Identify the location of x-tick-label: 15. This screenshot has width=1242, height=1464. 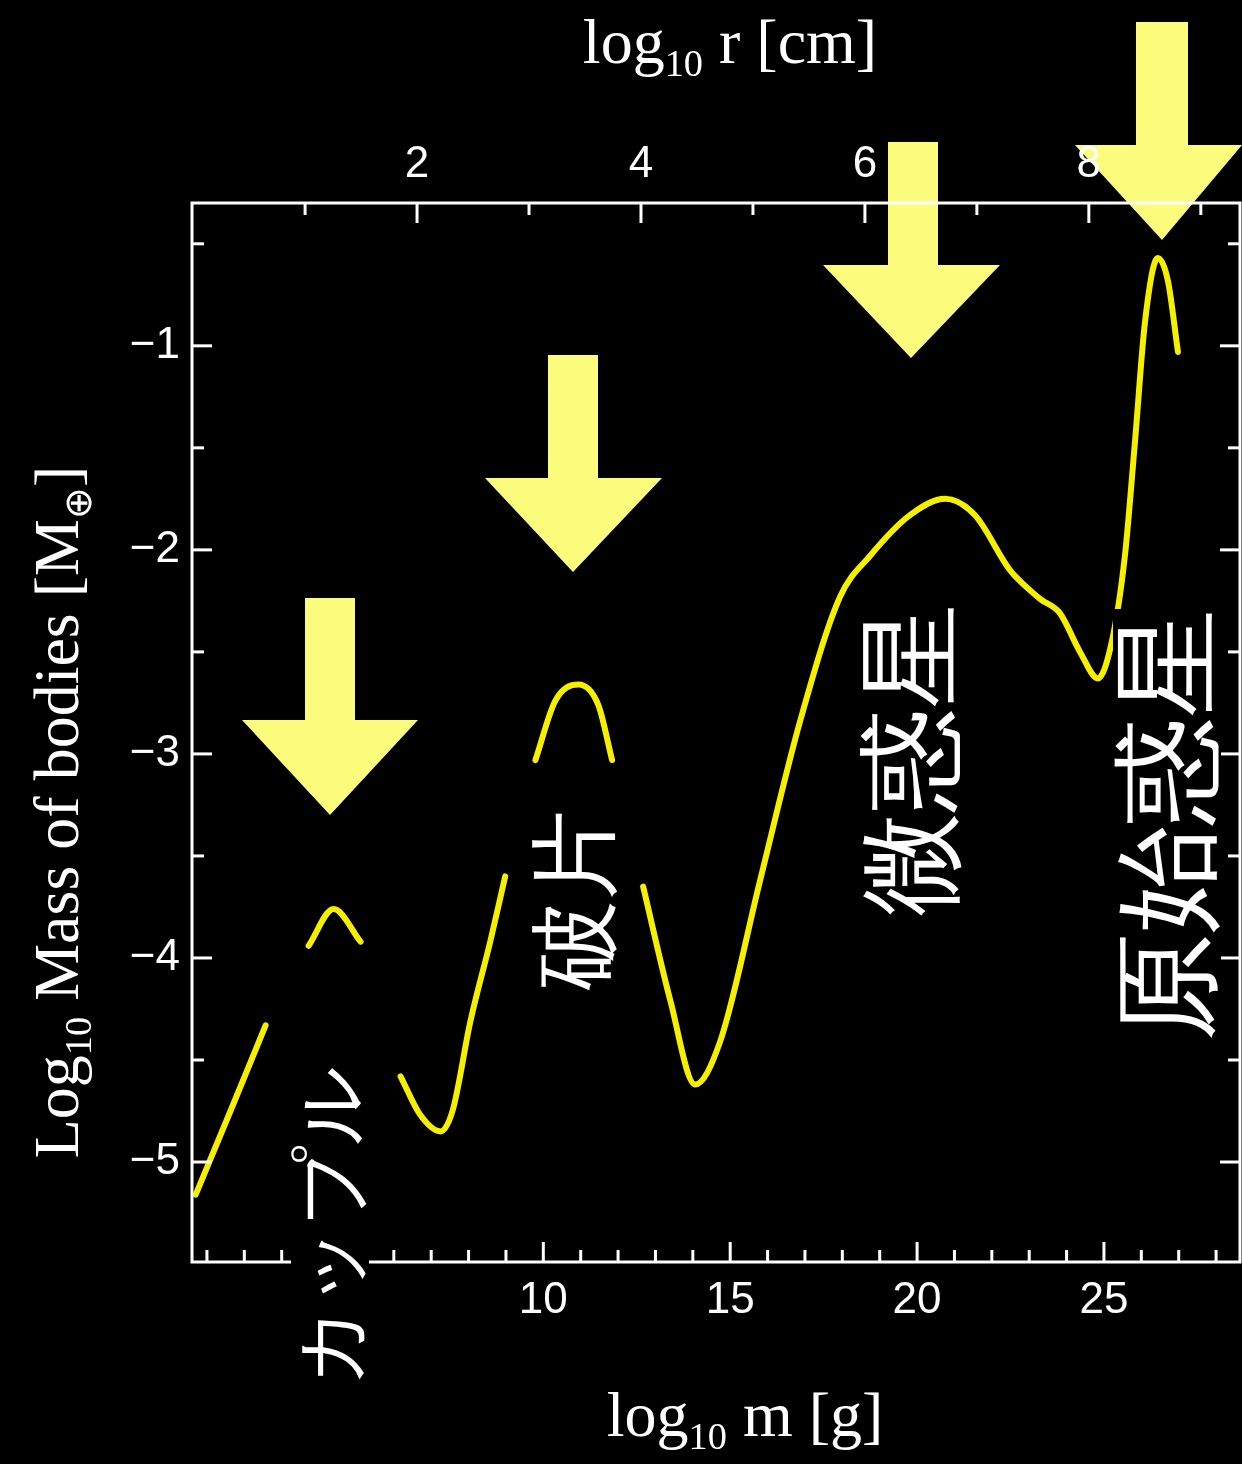
(730, 1297).